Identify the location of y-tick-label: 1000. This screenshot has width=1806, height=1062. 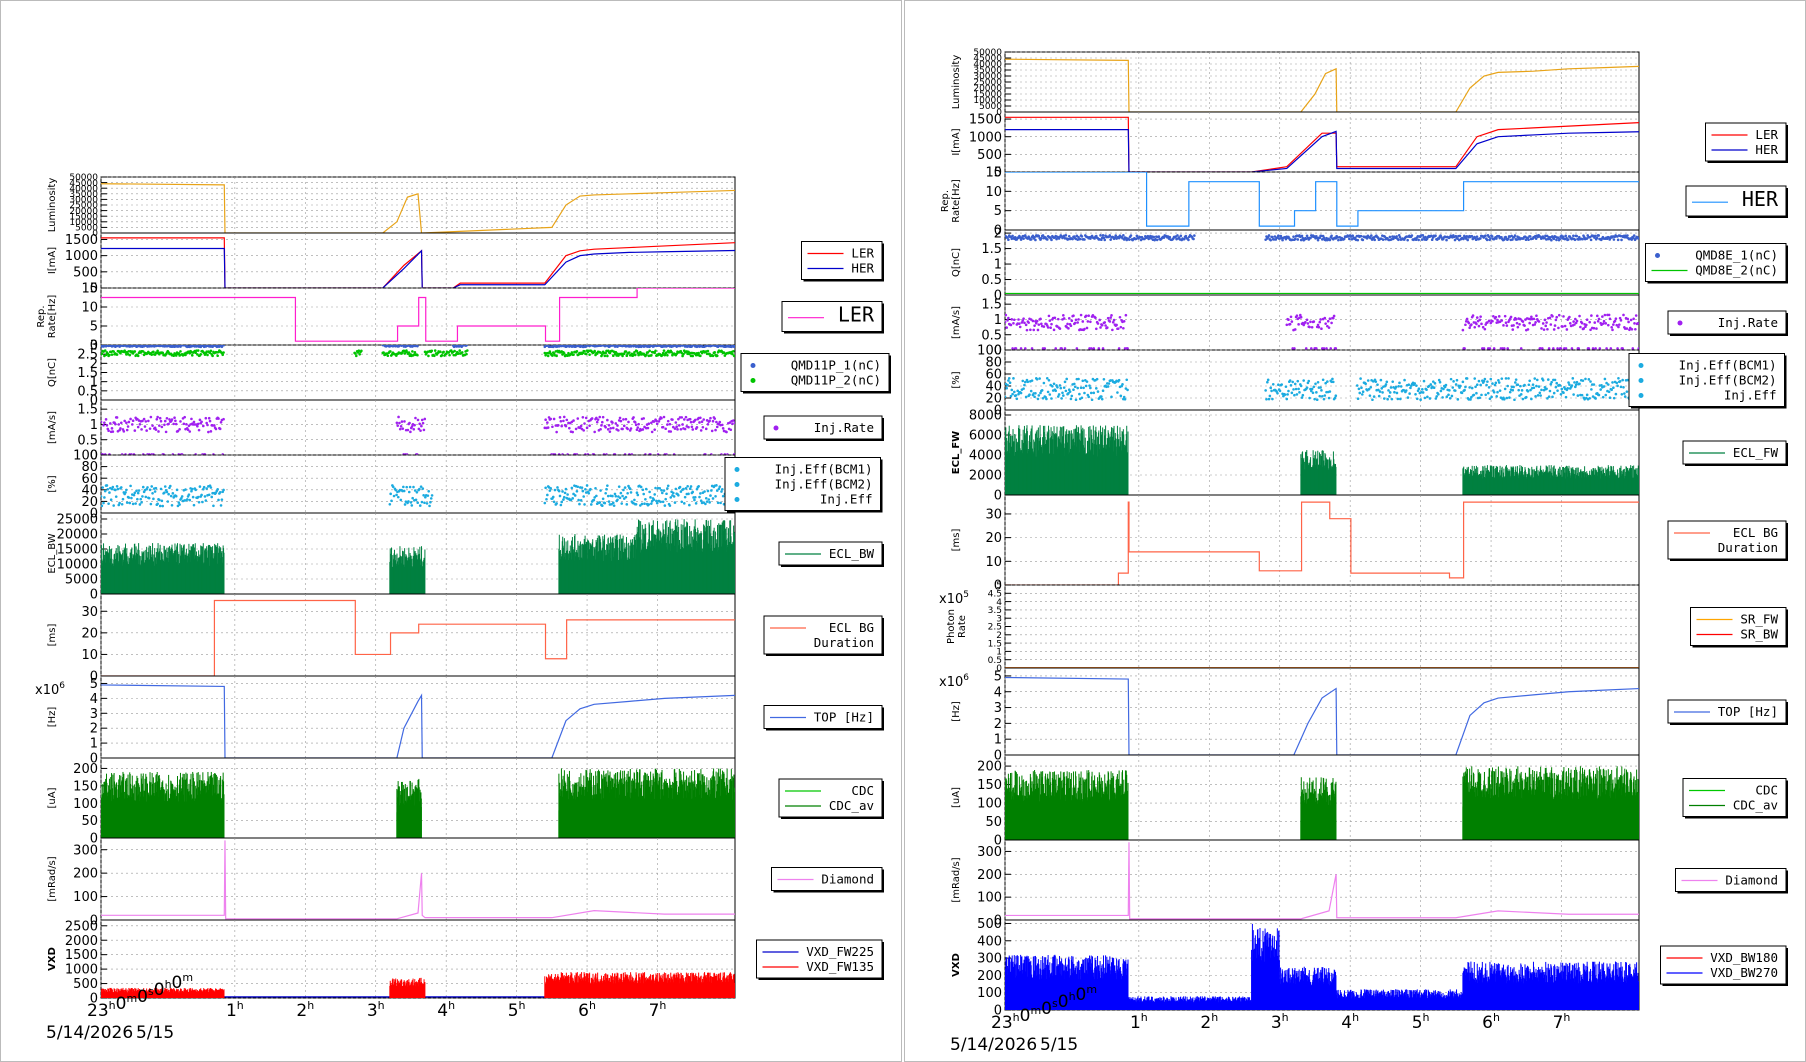
(81, 256).